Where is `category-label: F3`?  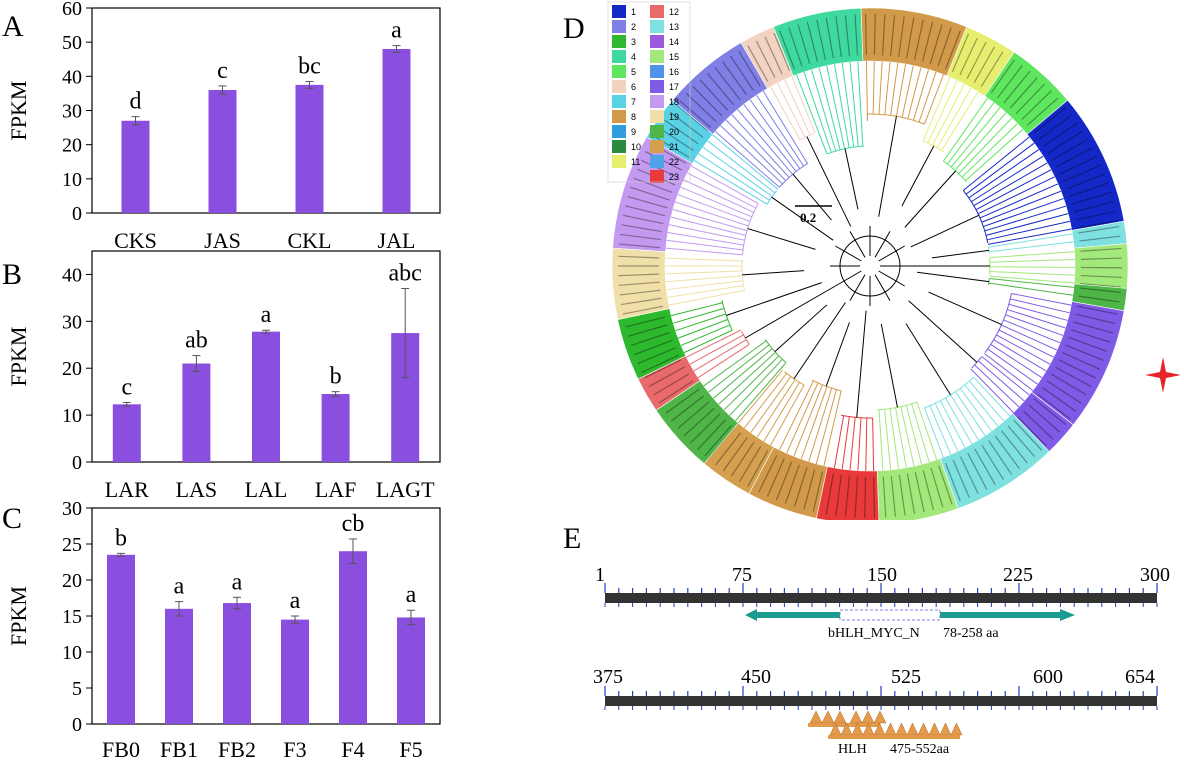 category-label: F3 is located at coordinates (294, 749).